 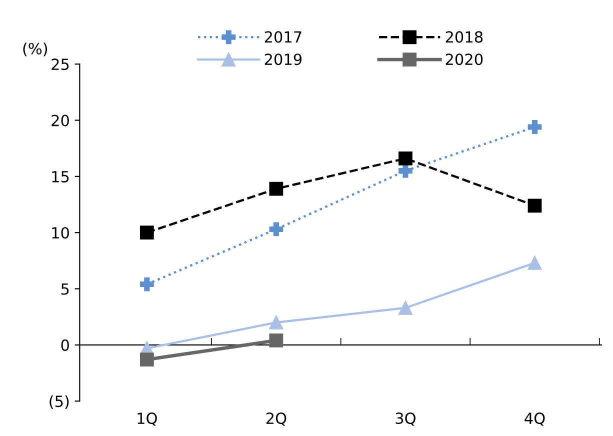 I want to click on legend-label: 2018, so click(x=464, y=37).